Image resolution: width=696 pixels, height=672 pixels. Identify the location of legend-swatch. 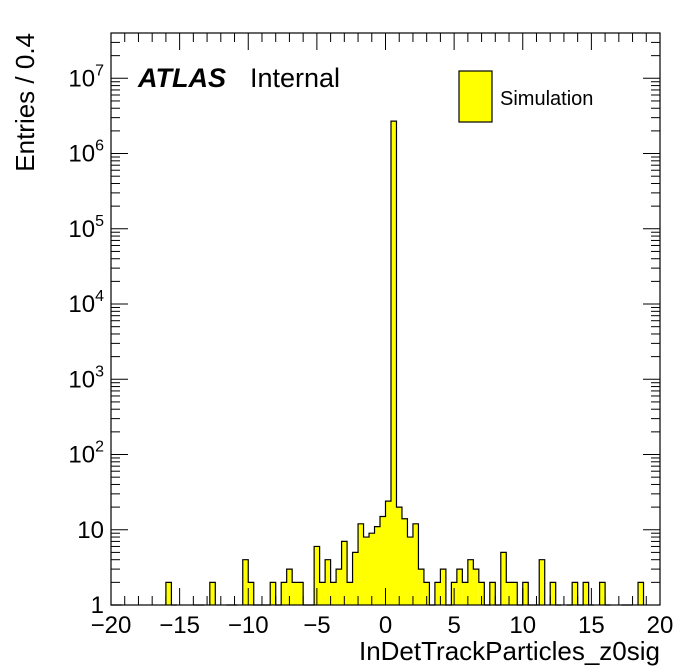
(475, 96).